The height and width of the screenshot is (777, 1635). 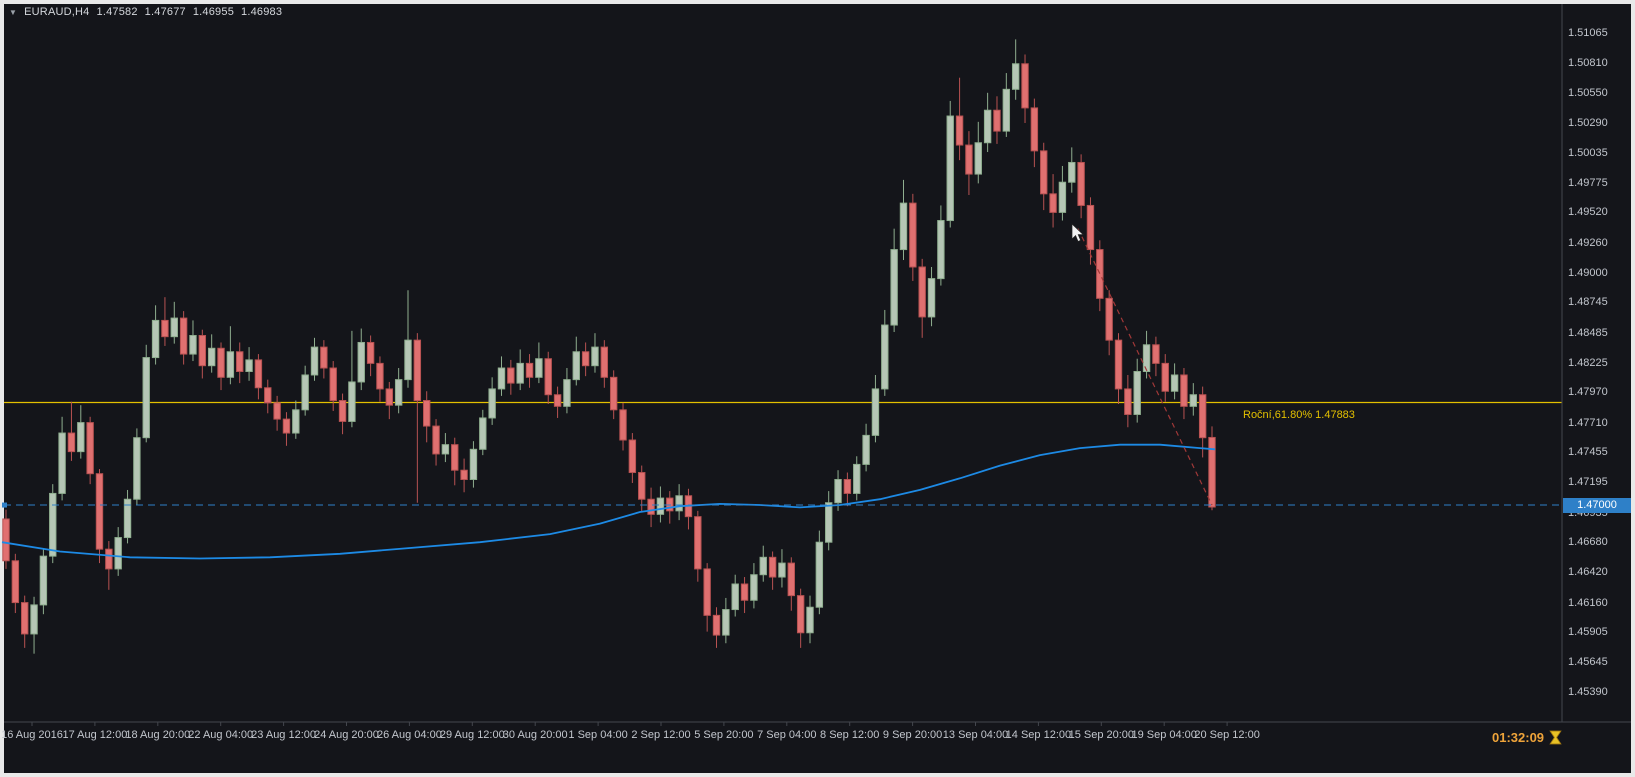 I want to click on time-tick-label: 2 Sep 12:00, so click(x=661, y=735).